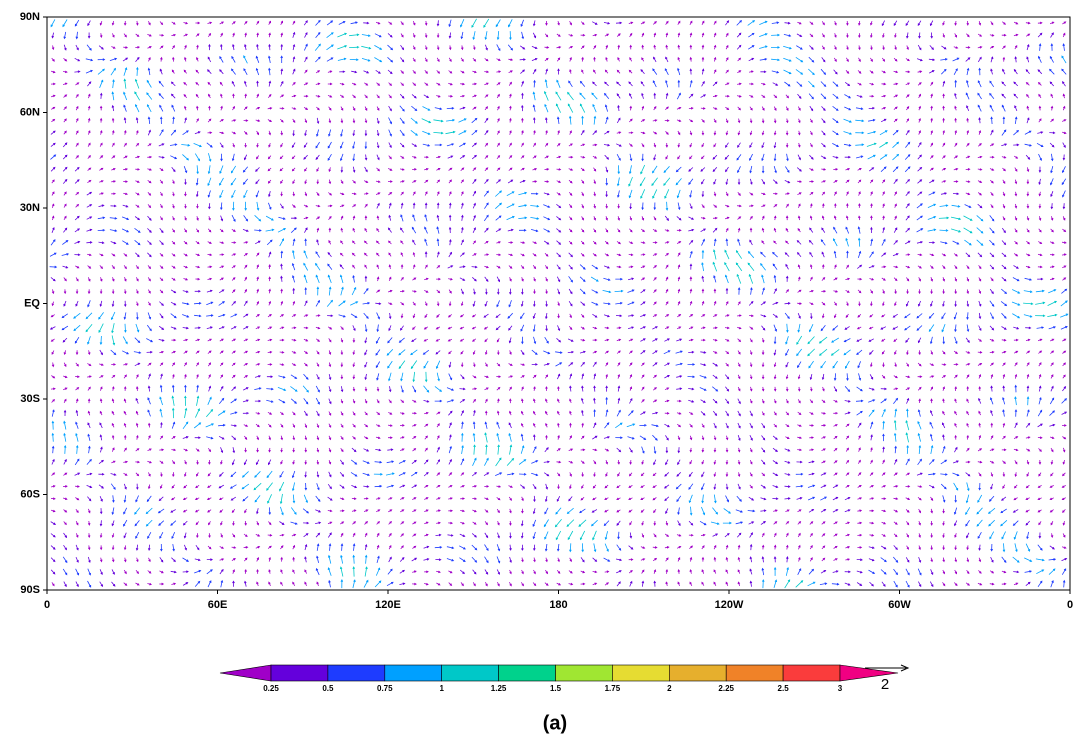 The width and height of the screenshot is (1075, 749). Describe the element at coordinates (784, 688) in the screenshot. I see `colorbar-label: 2.5` at that location.